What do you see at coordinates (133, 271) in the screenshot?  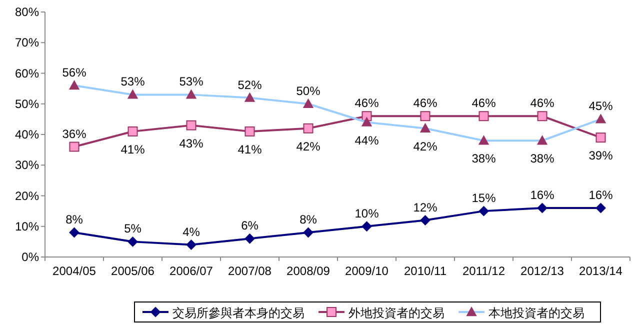 I see `x-tick-label: 2005/06` at bounding box center [133, 271].